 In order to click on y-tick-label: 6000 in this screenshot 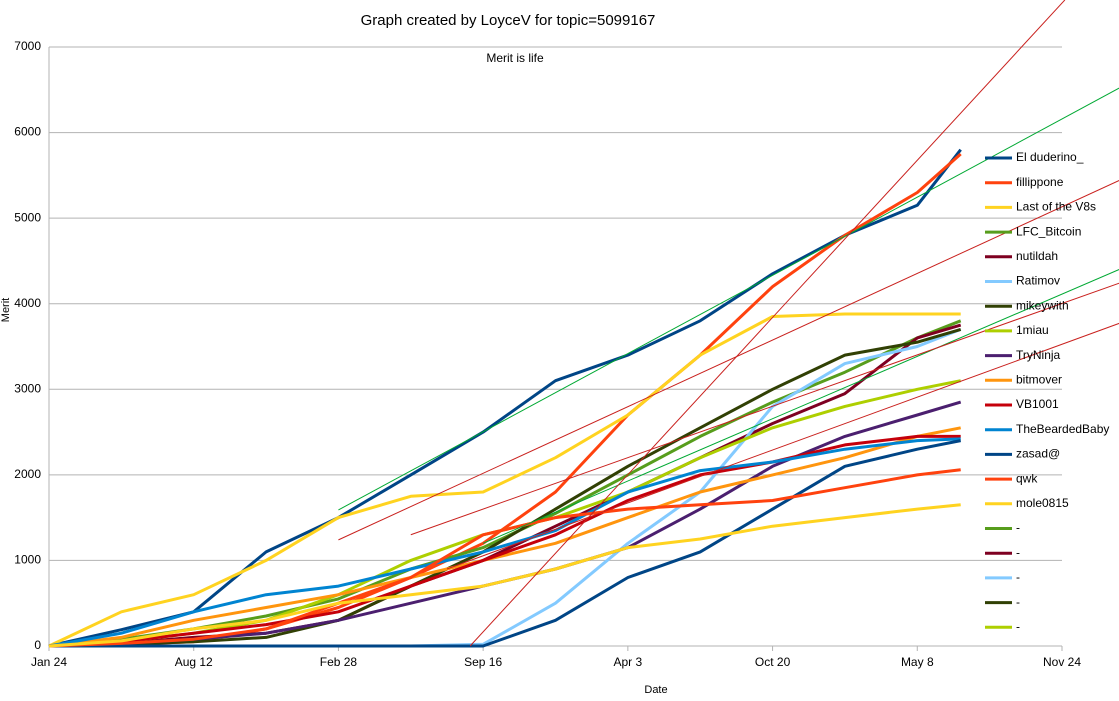, I will do `click(27, 132)`.